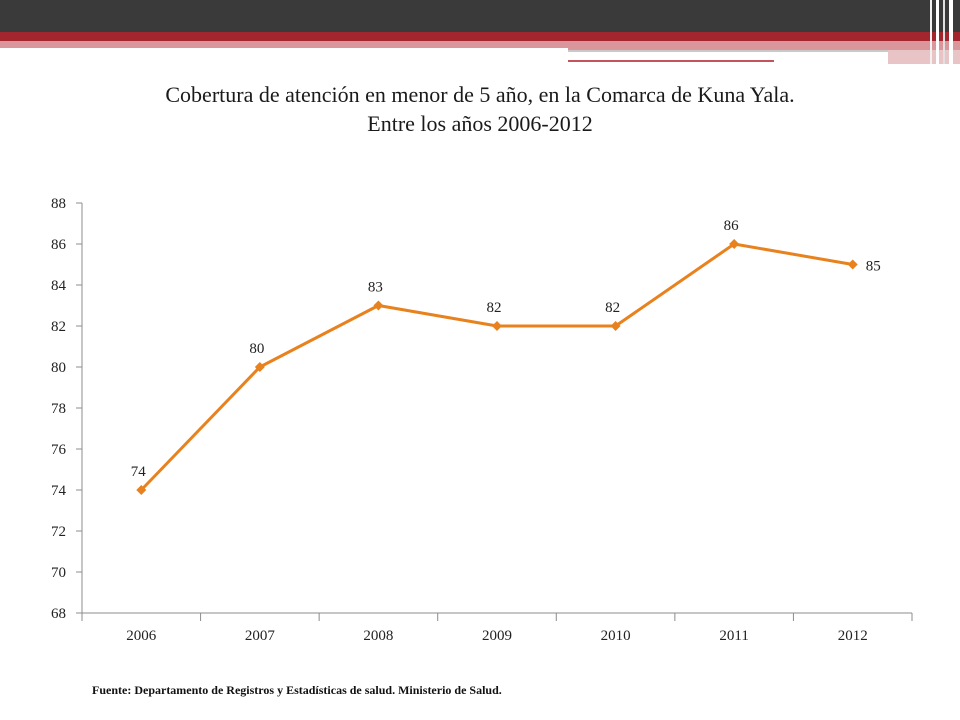 The width and height of the screenshot is (960, 720). Describe the element at coordinates (58, 327) in the screenshot. I see `y-tick-label: 82` at that location.